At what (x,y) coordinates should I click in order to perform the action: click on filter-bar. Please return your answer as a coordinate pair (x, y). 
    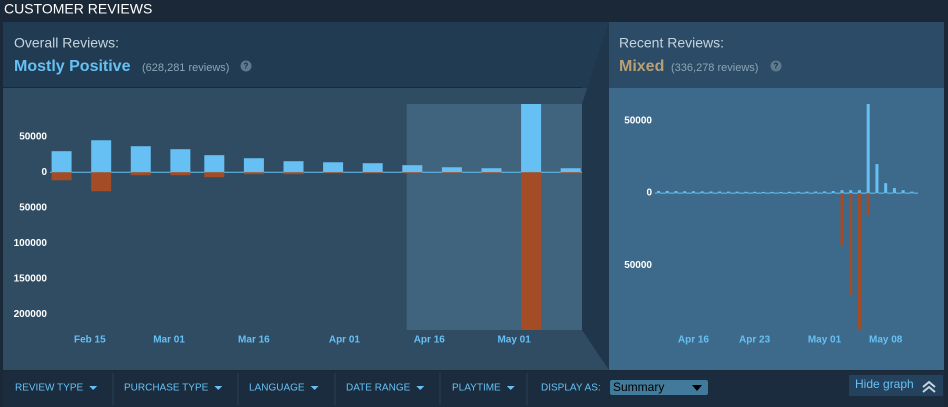
    Looking at the image, I should click on (473, 389).